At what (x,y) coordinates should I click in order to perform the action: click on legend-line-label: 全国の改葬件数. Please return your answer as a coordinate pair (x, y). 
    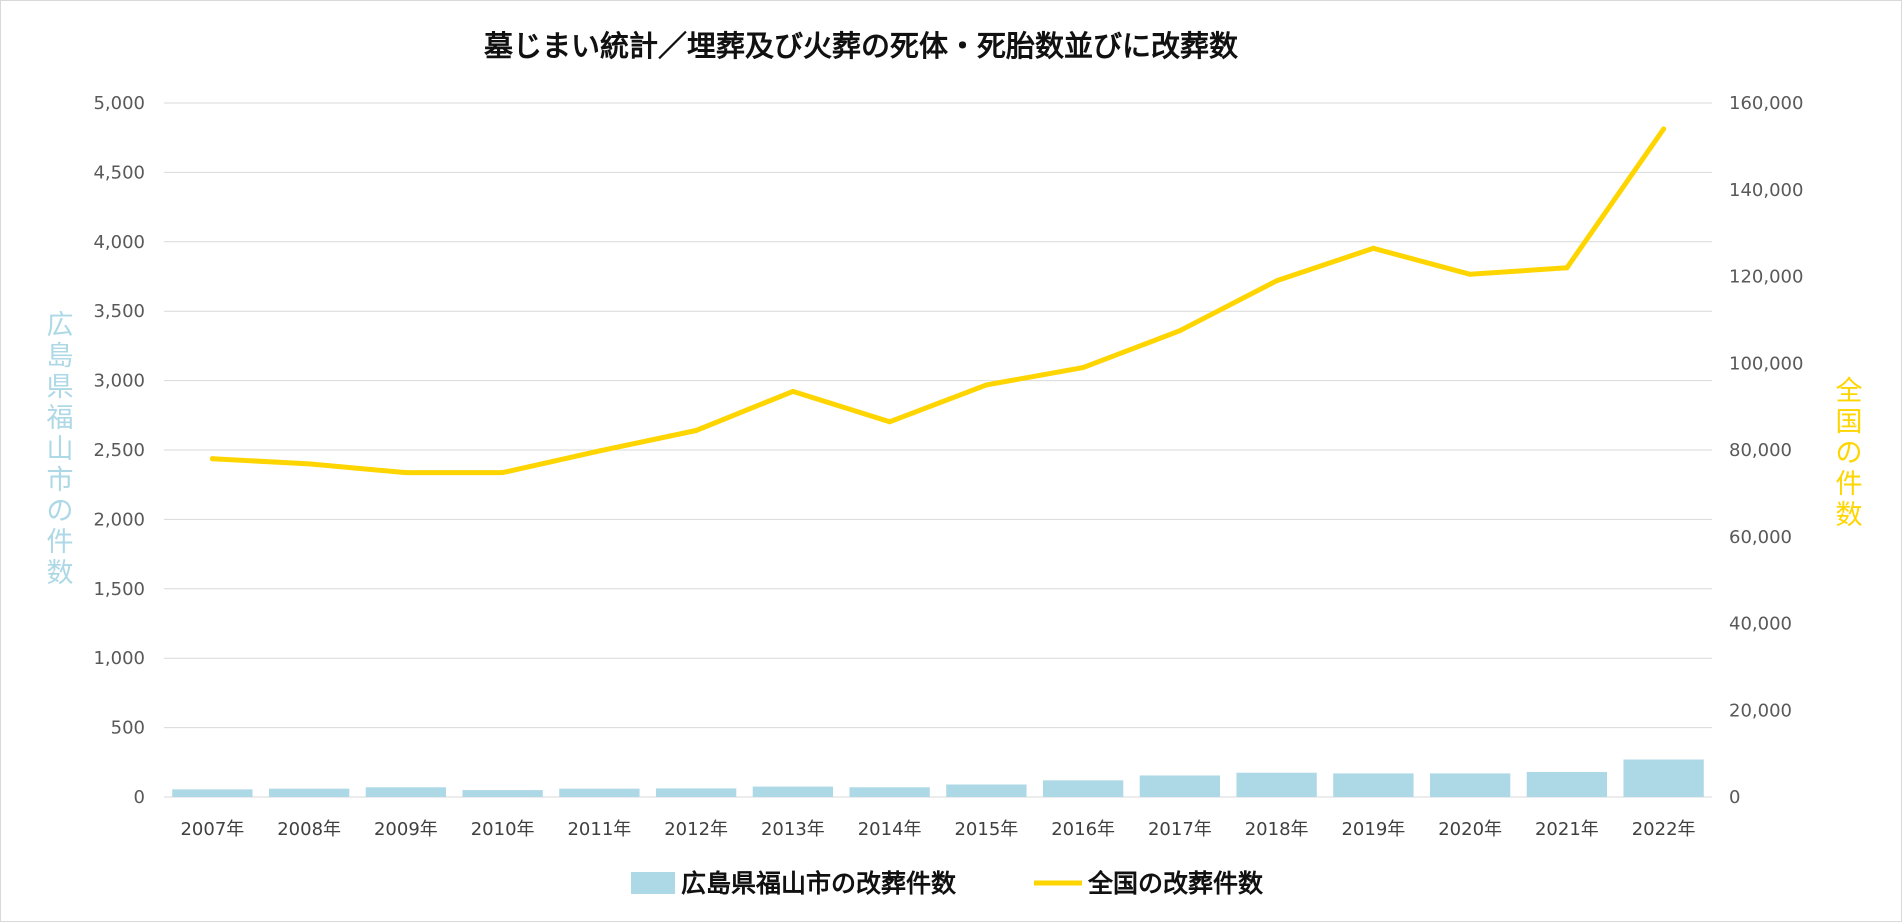
    Looking at the image, I should click on (1175, 883).